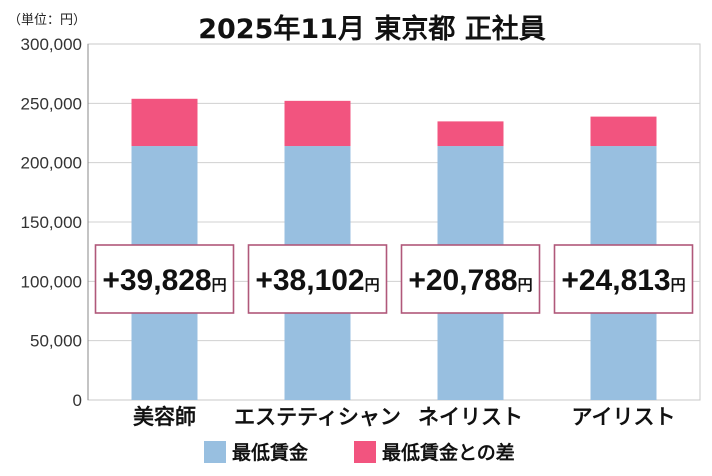 This screenshot has height=476, width=712. I want to click on y-tick-label: 100,000, so click(51, 281).